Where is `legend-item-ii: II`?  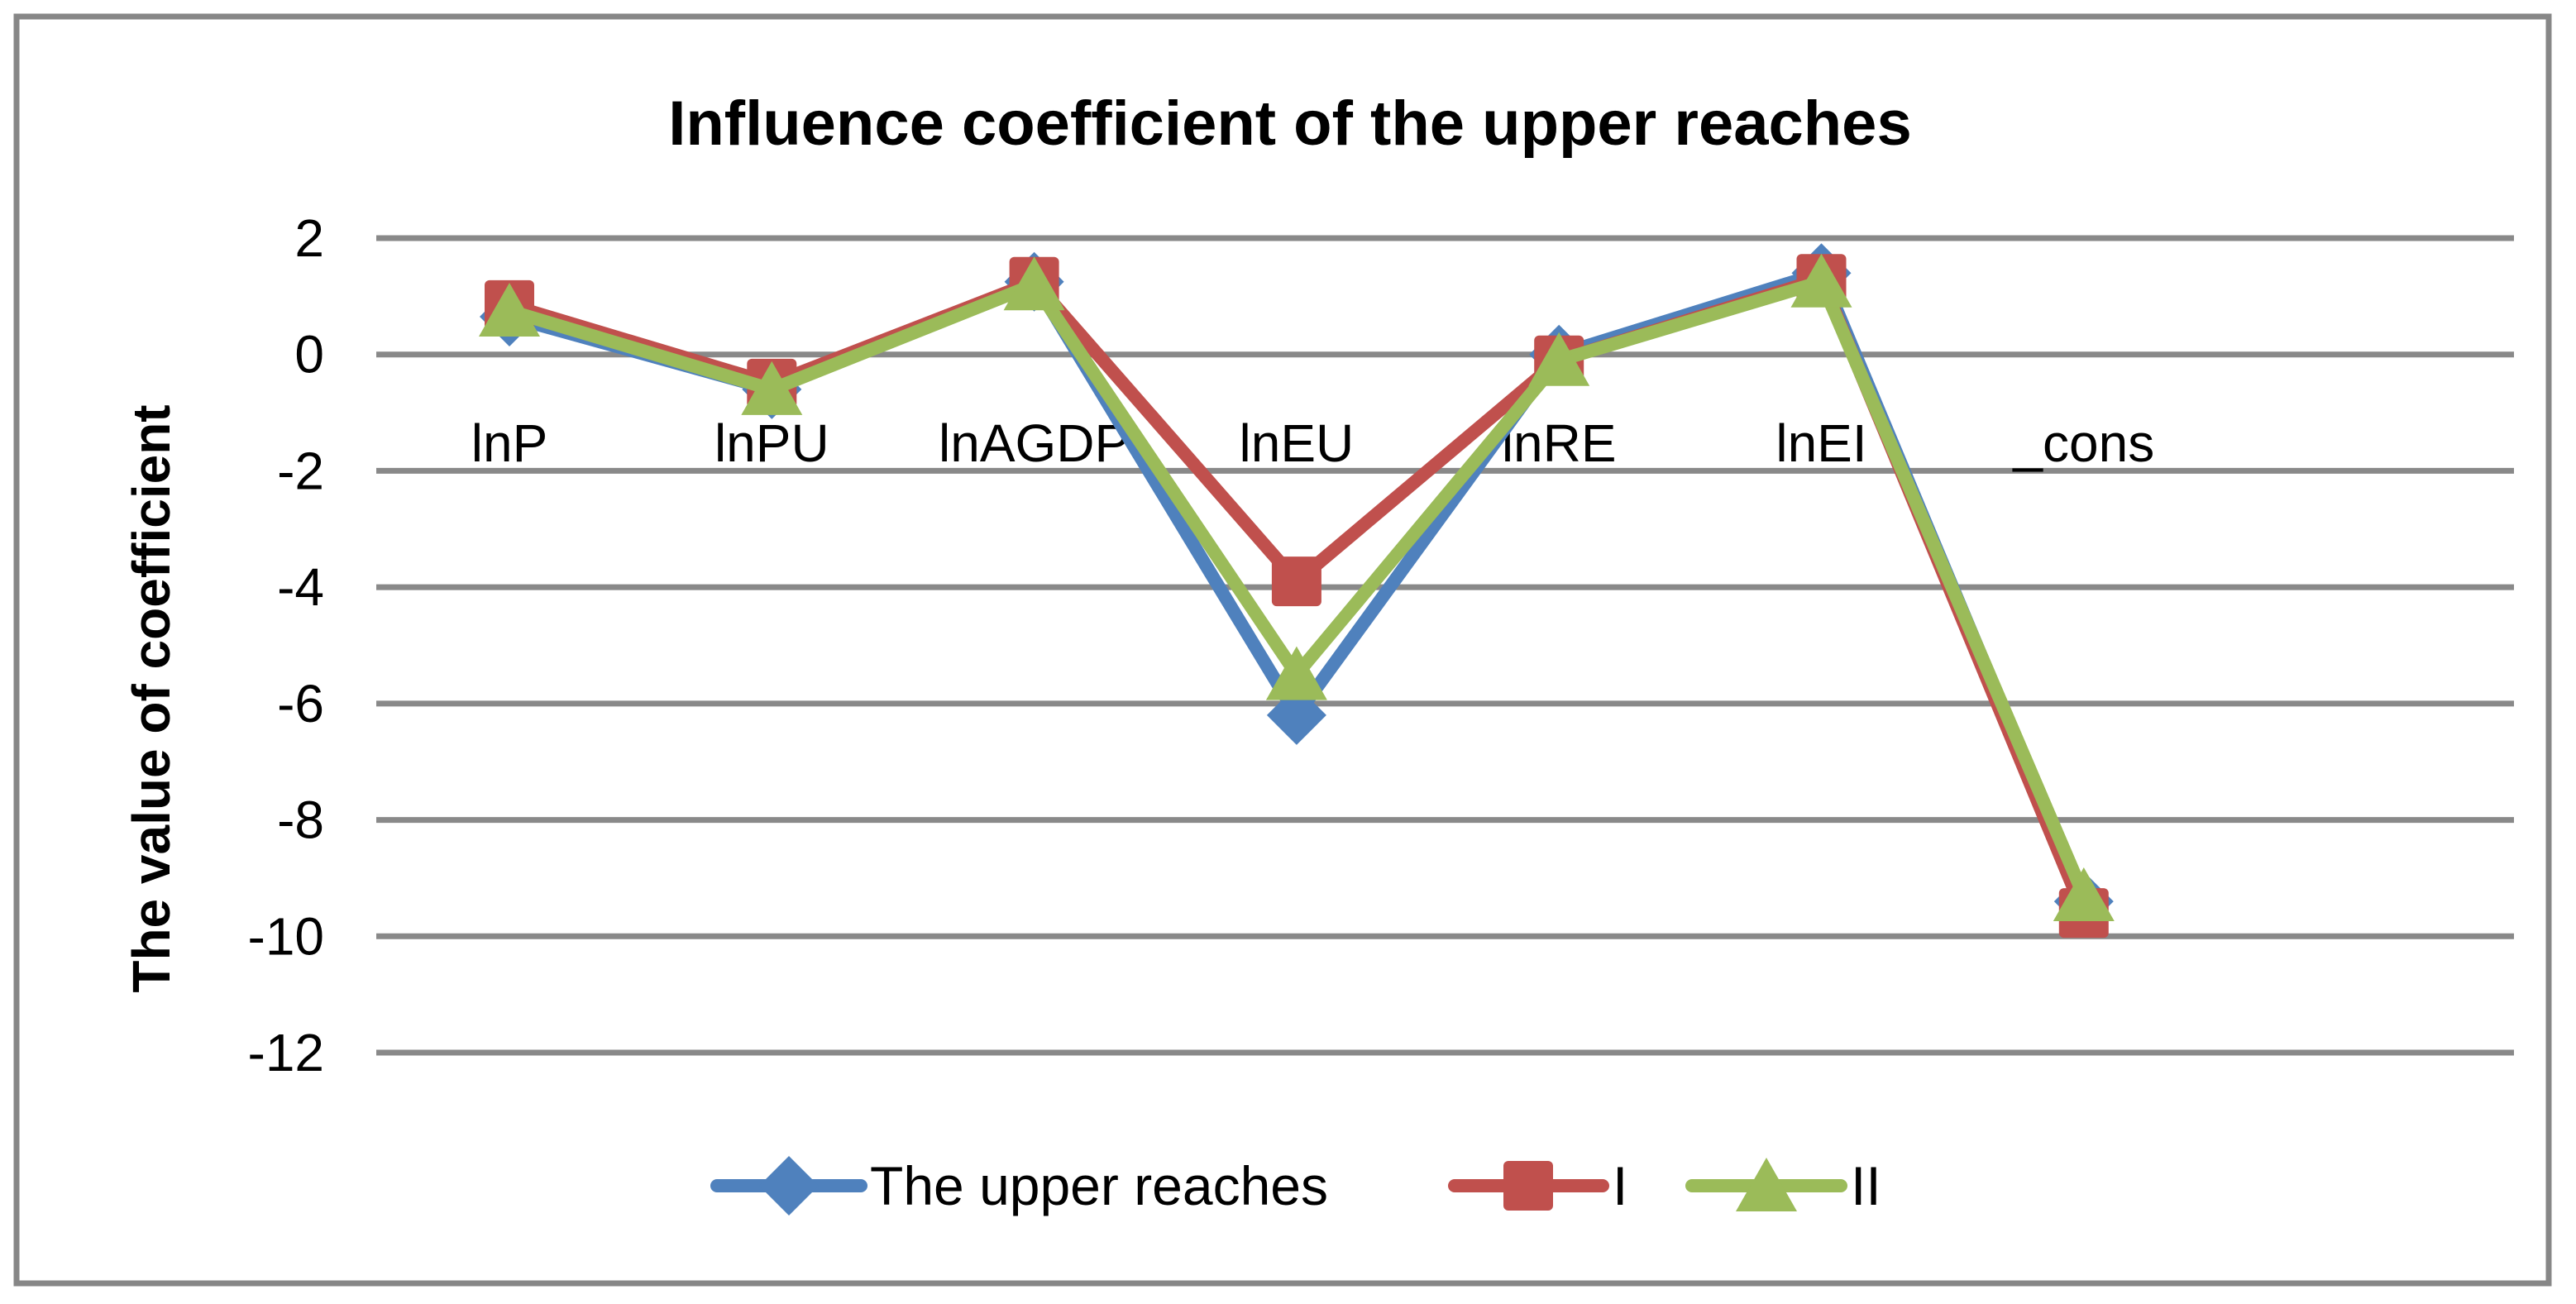
legend-item-ii: II is located at coordinates (1783, 1185).